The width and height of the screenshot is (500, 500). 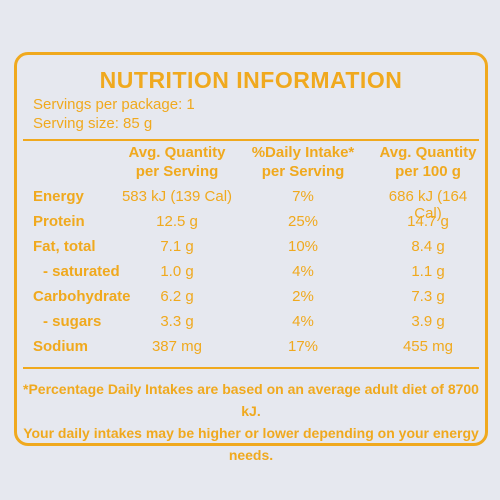 I want to click on daily-intake-value: 10%, so click(x=303, y=246).